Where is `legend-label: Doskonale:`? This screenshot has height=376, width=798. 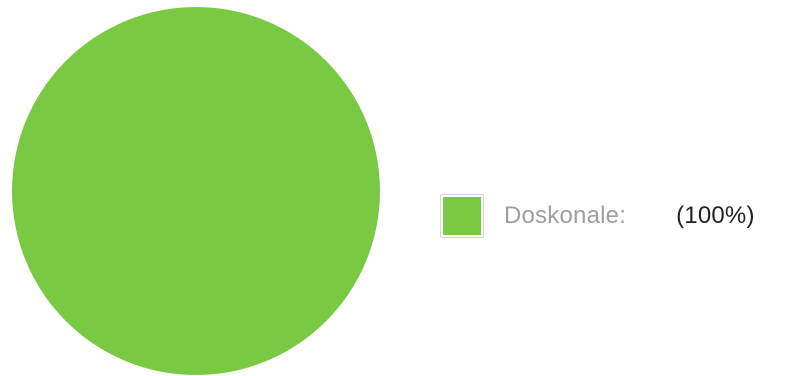
legend-label: Doskonale: is located at coordinates (565, 215).